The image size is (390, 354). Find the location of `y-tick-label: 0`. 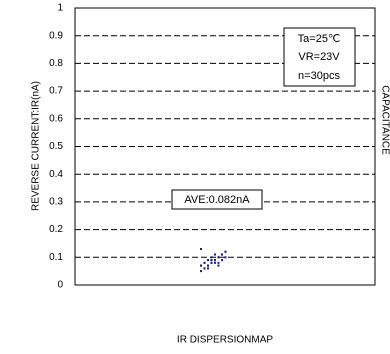

y-tick-label: 0 is located at coordinates (60, 285).